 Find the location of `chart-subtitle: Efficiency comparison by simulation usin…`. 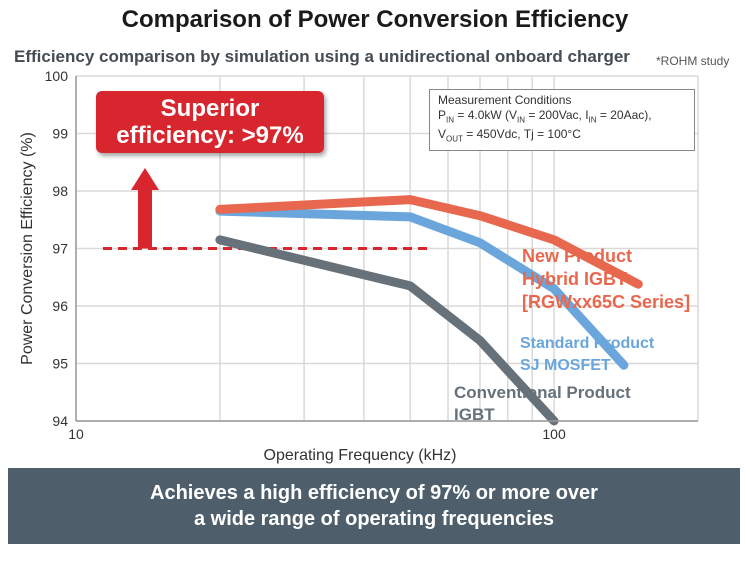

chart-subtitle: Efficiency comparison by simulation usin… is located at coordinates (322, 56).